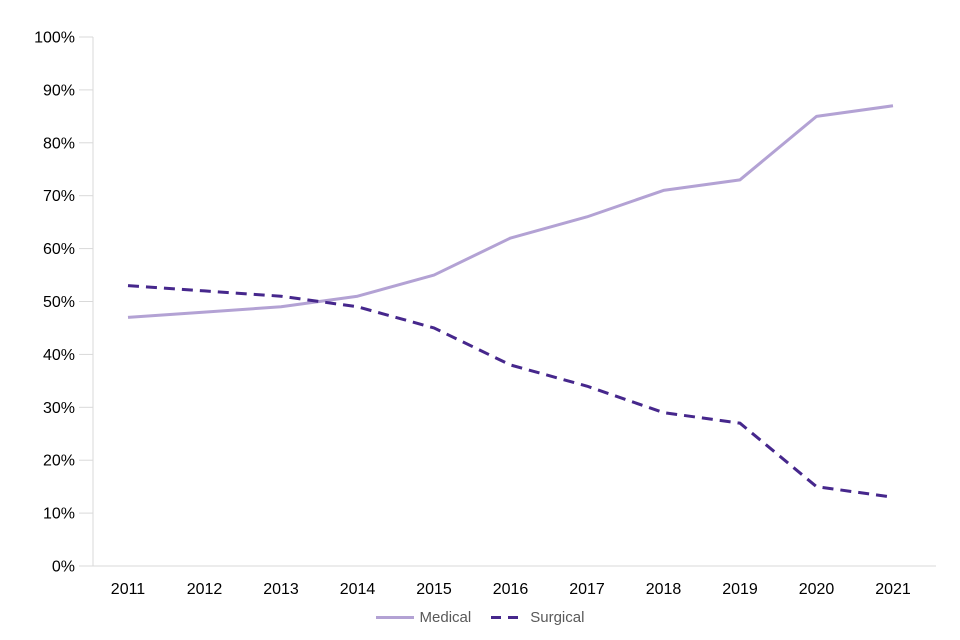  Describe the element at coordinates (358, 589) in the screenshot. I see `x-axis-label: 2014` at that location.